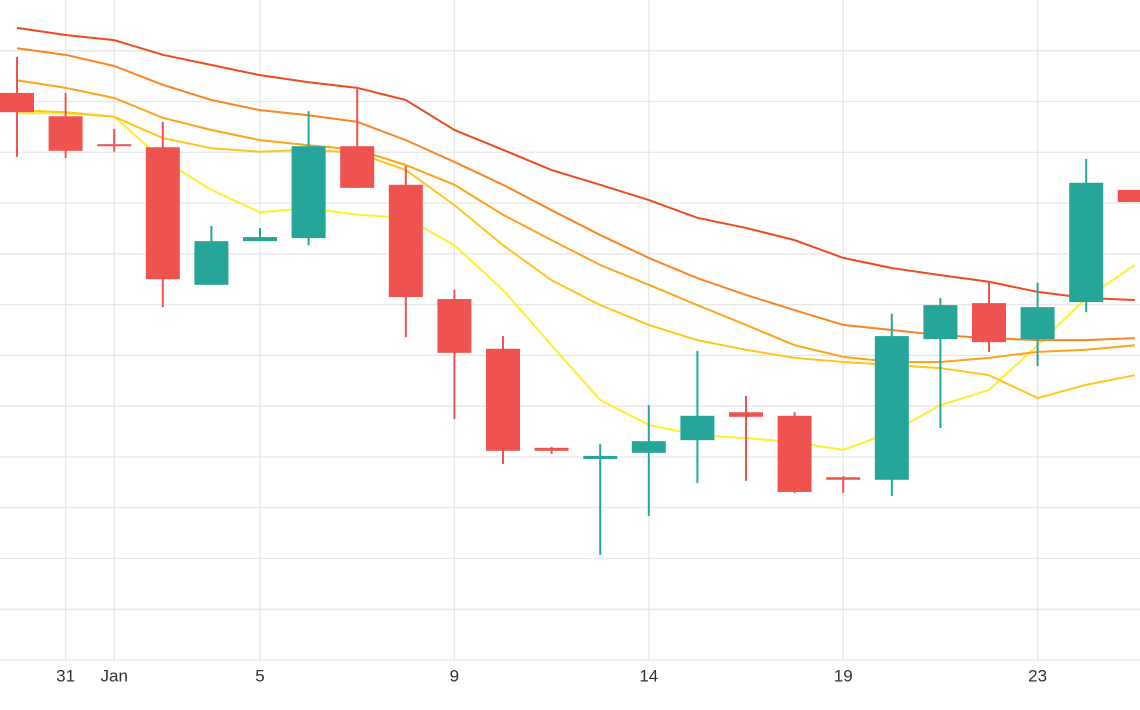 The width and height of the screenshot is (1140, 710). What do you see at coordinates (454, 675) in the screenshot?
I see `x-tick-label: 9` at bounding box center [454, 675].